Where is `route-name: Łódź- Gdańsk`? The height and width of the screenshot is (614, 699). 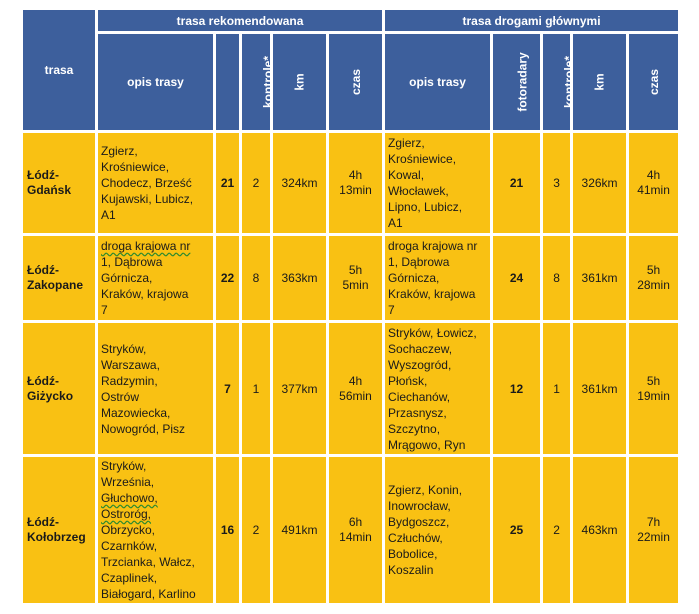 route-name: Łódź- Gdańsk is located at coordinates (59, 183).